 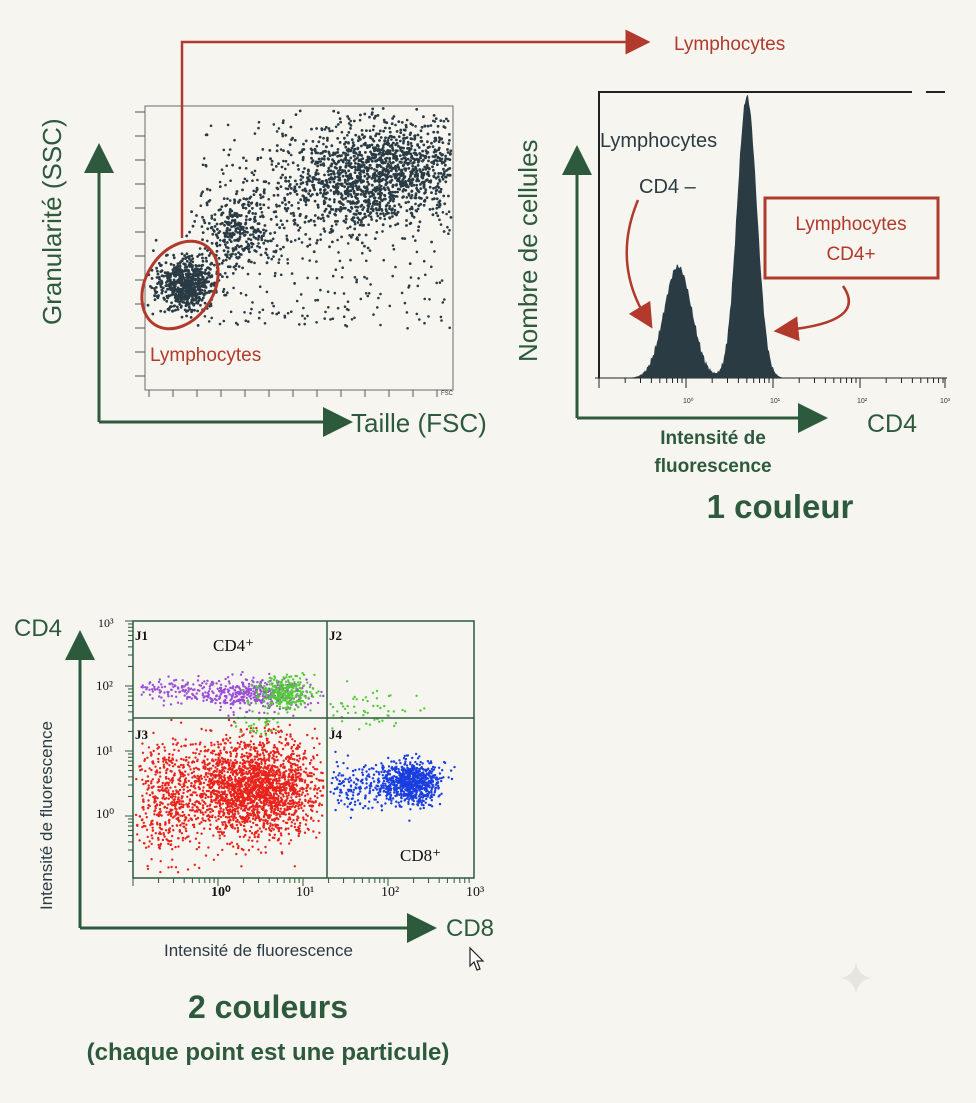 I want to click on x-axis-label: Taille (FSC), so click(x=419, y=423).